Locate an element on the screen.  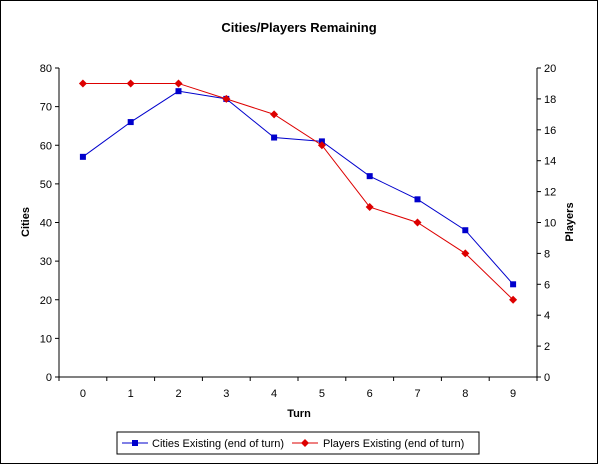
right-y-tick-label: 12 is located at coordinates (550, 193).